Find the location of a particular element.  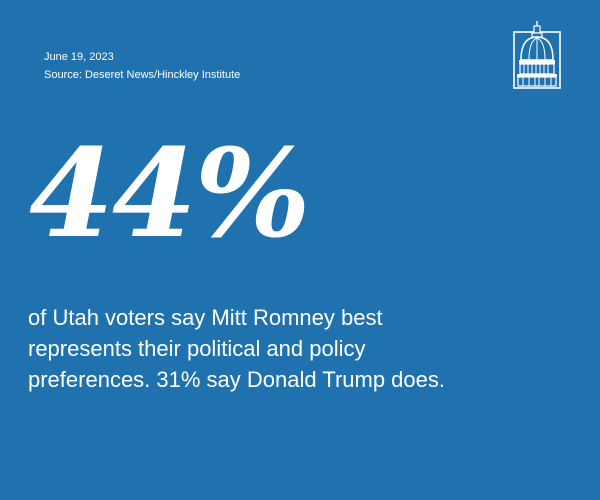

description-line: of Utah voters say Mitt Romney best is located at coordinates (205, 317).